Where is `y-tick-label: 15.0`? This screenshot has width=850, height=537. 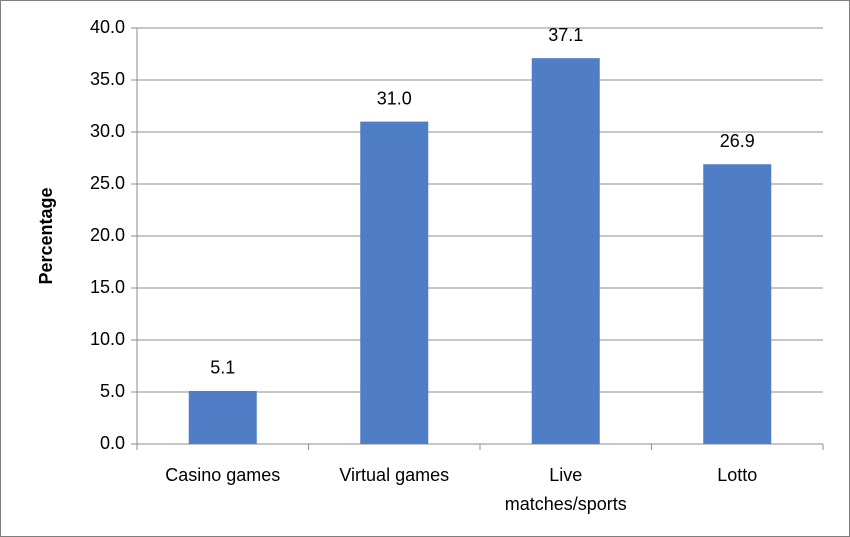 y-tick-label: 15.0 is located at coordinates (107, 287).